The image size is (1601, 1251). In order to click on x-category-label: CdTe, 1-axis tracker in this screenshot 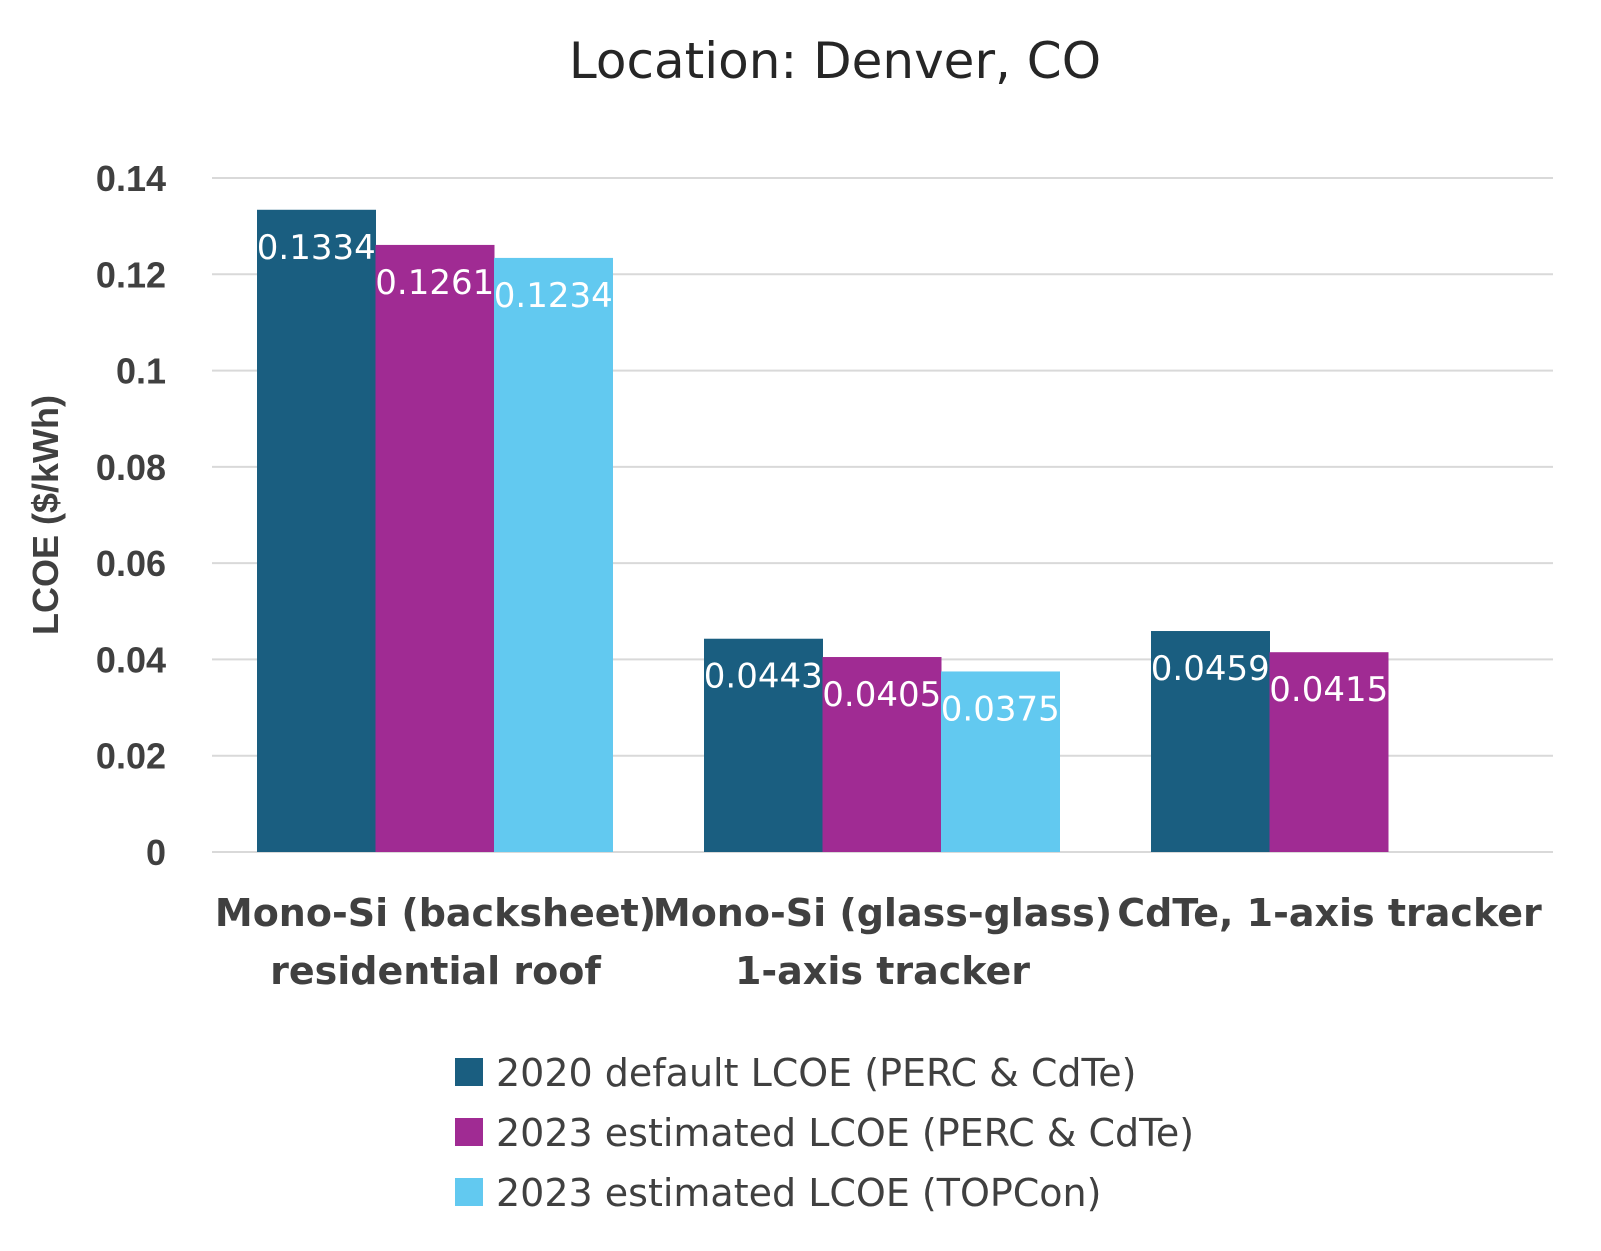, I will do `click(1329, 913)`.